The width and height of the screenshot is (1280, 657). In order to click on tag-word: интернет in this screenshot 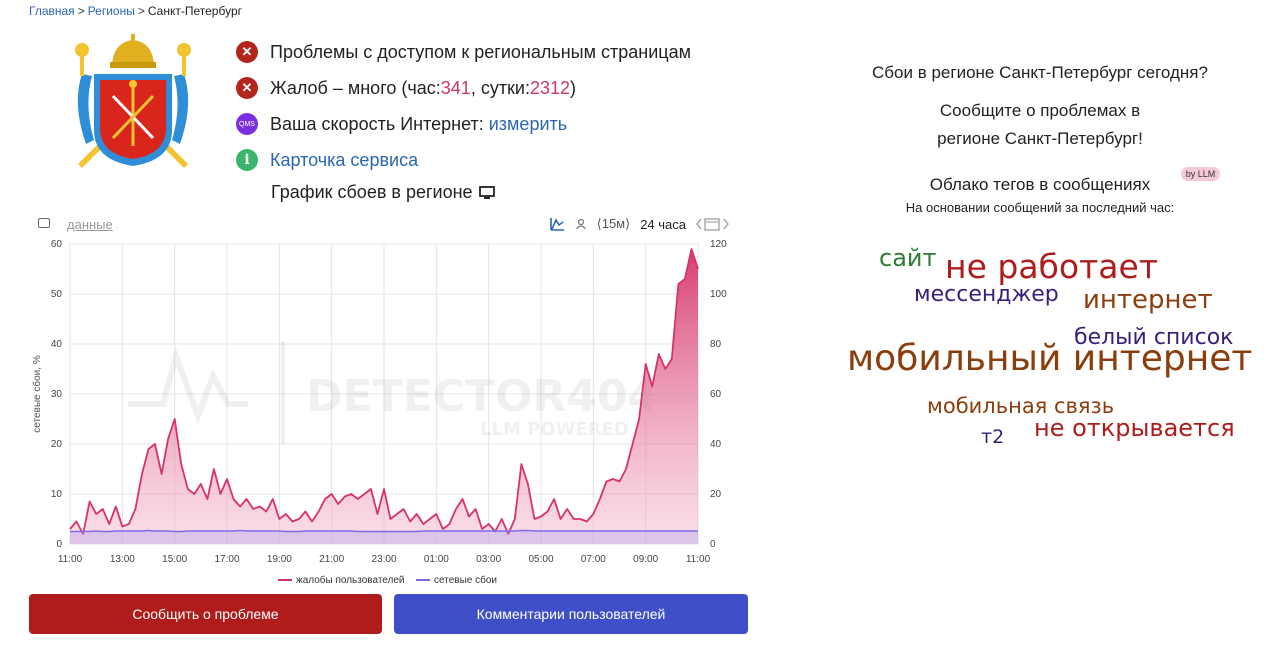, I will do `click(1148, 300)`.